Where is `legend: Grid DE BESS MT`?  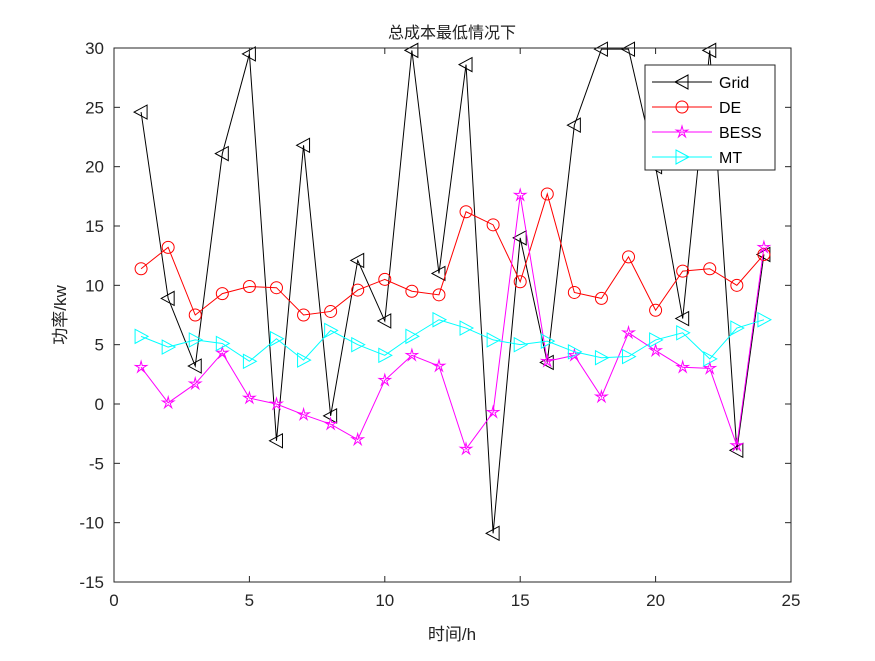 legend: Grid DE BESS MT is located at coordinates (710, 117).